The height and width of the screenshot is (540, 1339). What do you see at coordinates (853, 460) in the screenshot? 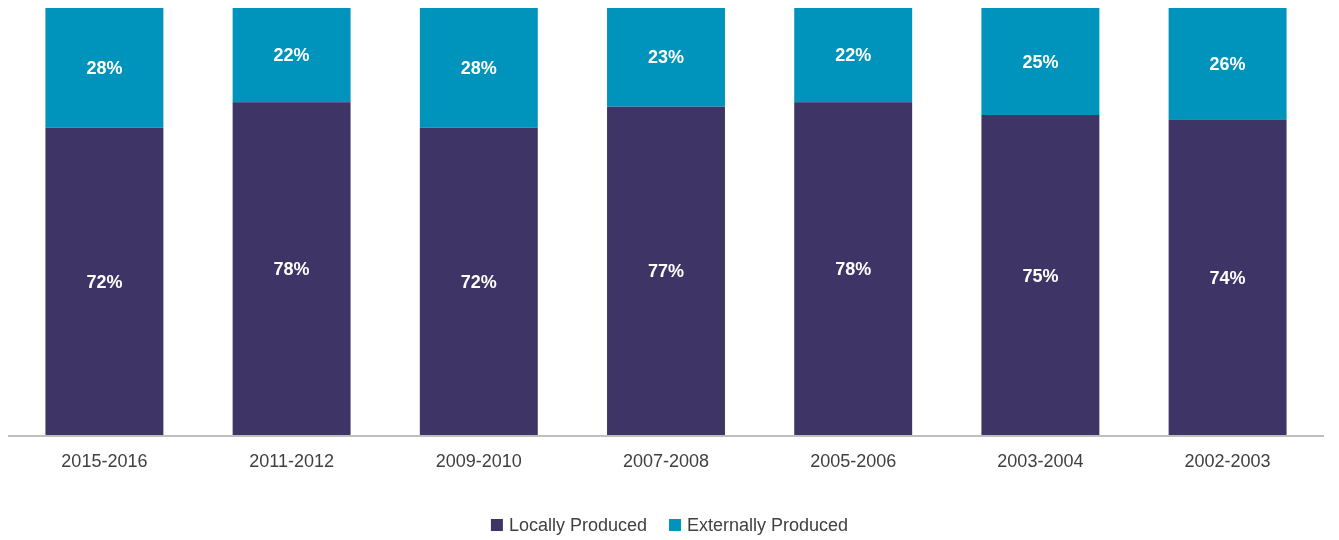
I see `x-tick-label: 2005-2006` at bounding box center [853, 460].